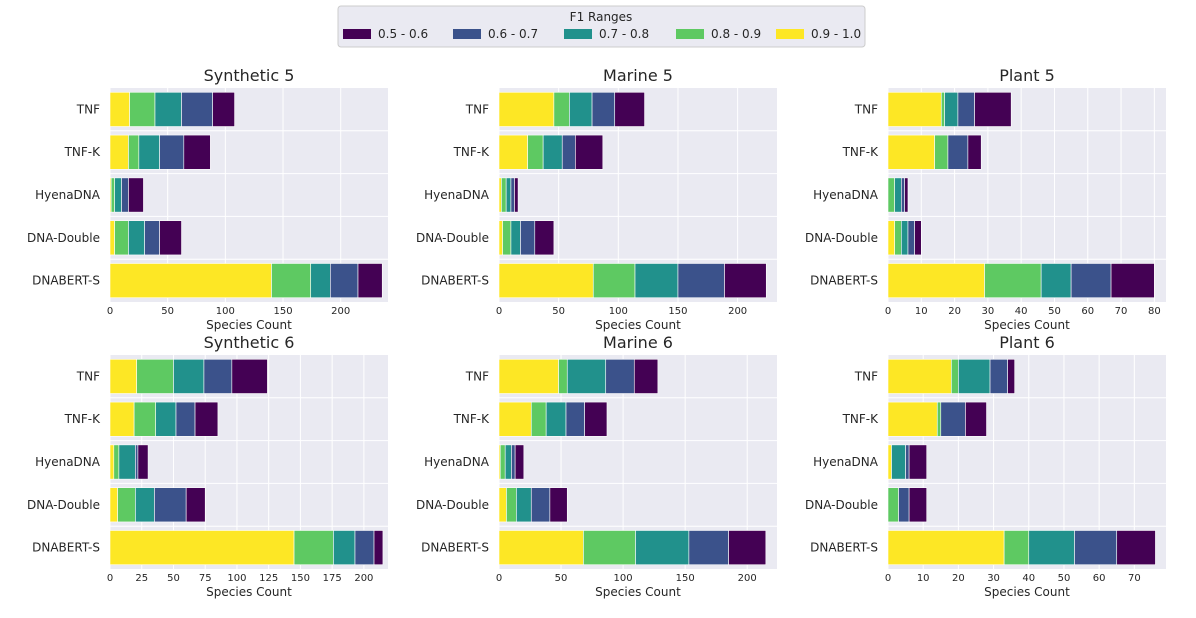 The image size is (1196, 618). Describe the element at coordinates (954, 311) in the screenshot. I see `x-tick-label: 20` at that location.